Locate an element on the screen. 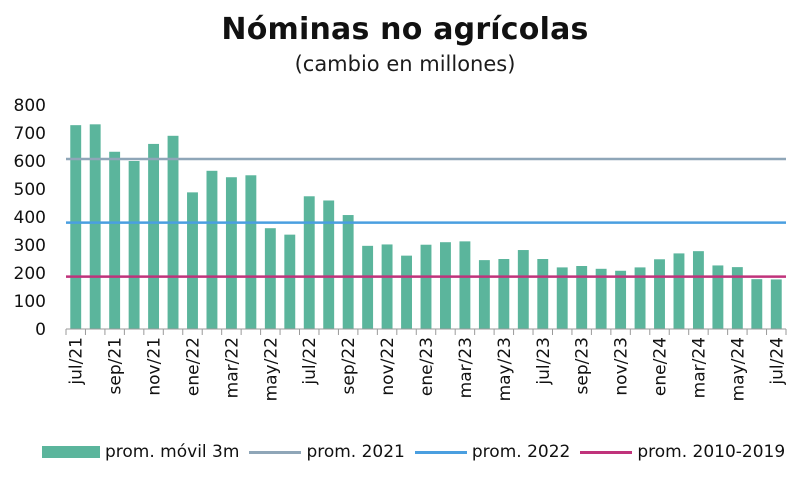 Image resolution: width=810 pixels, height=482 pixels. legend-swatch-bars is located at coordinates (71, 452).